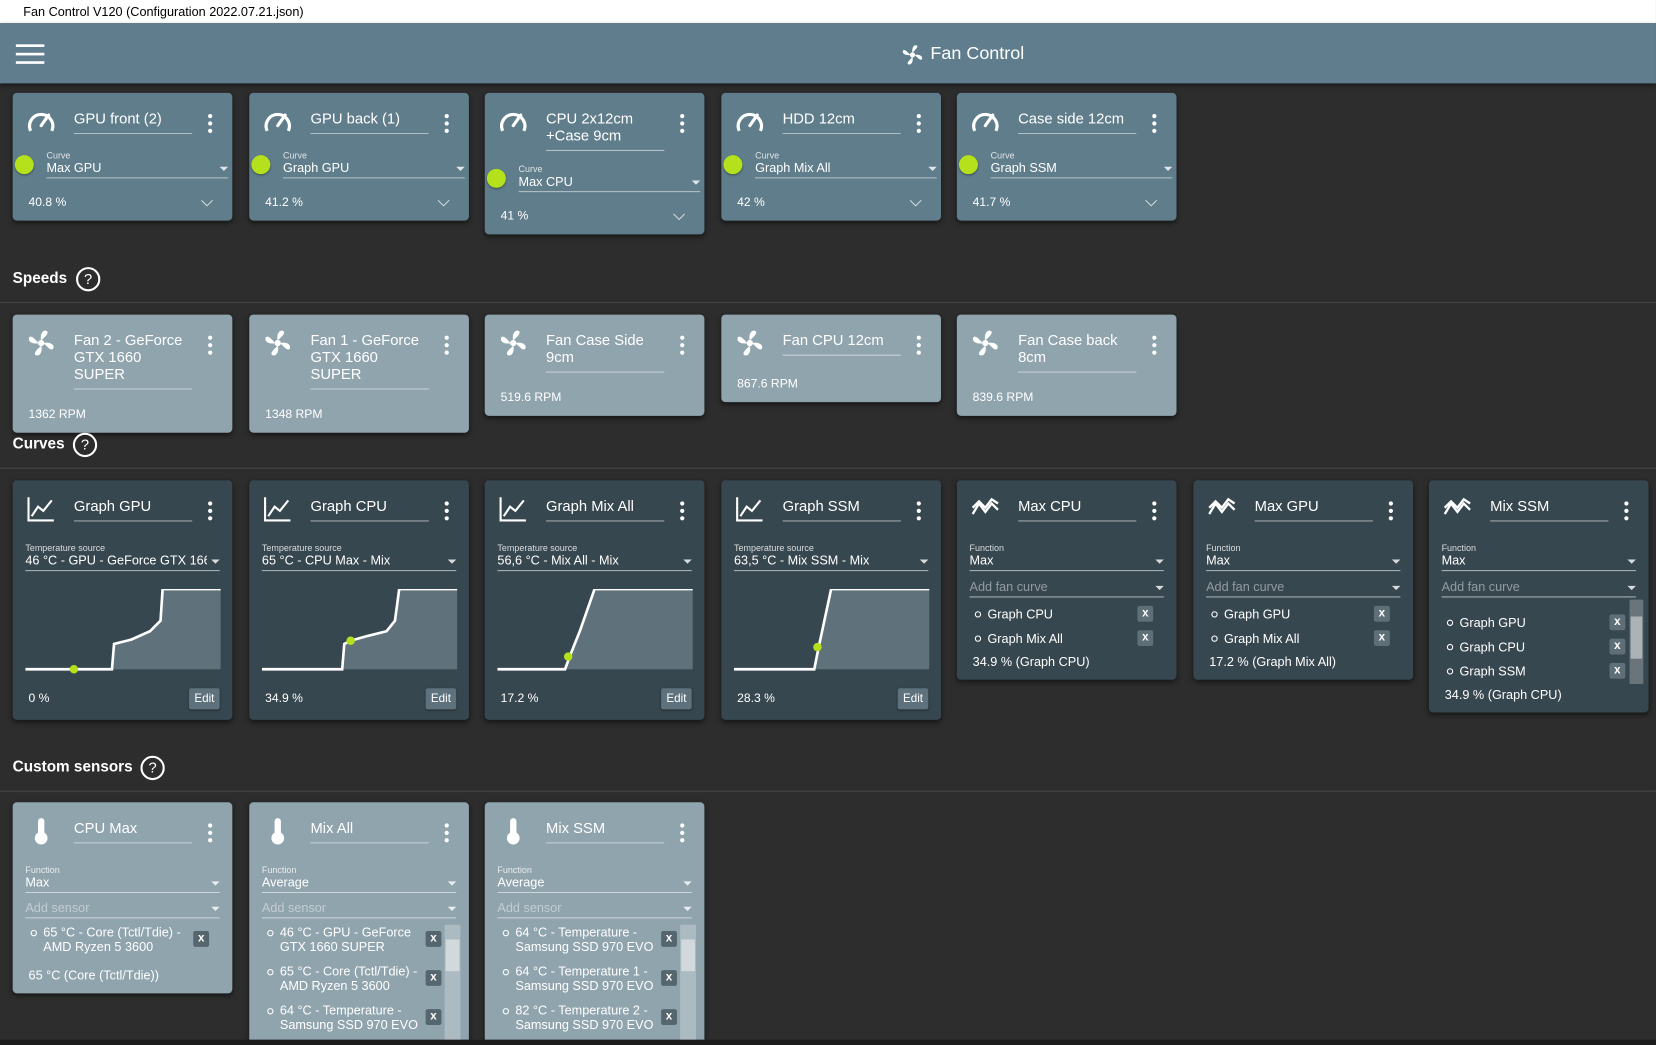 The width and height of the screenshot is (1656, 1045). What do you see at coordinates (688, 982) in the screenshot?
I see `scrollbar` at bounding box center [688, 982].